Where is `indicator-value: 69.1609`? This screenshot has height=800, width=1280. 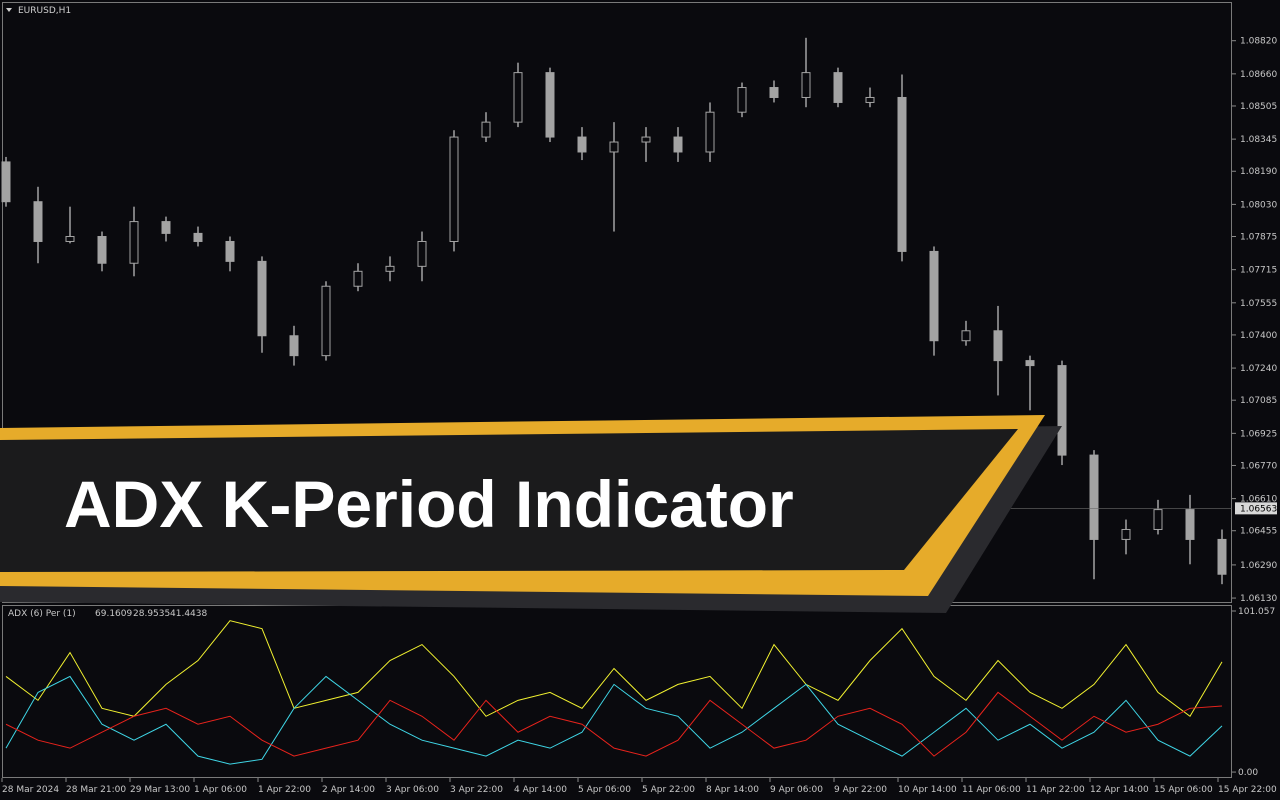 indicator-value: 69.1609 is located at coordinates (113, 614).